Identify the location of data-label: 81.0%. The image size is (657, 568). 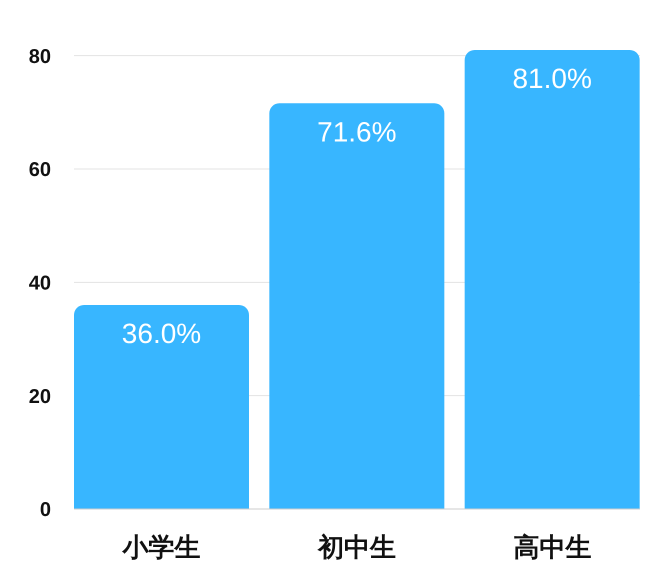
(552, 78).